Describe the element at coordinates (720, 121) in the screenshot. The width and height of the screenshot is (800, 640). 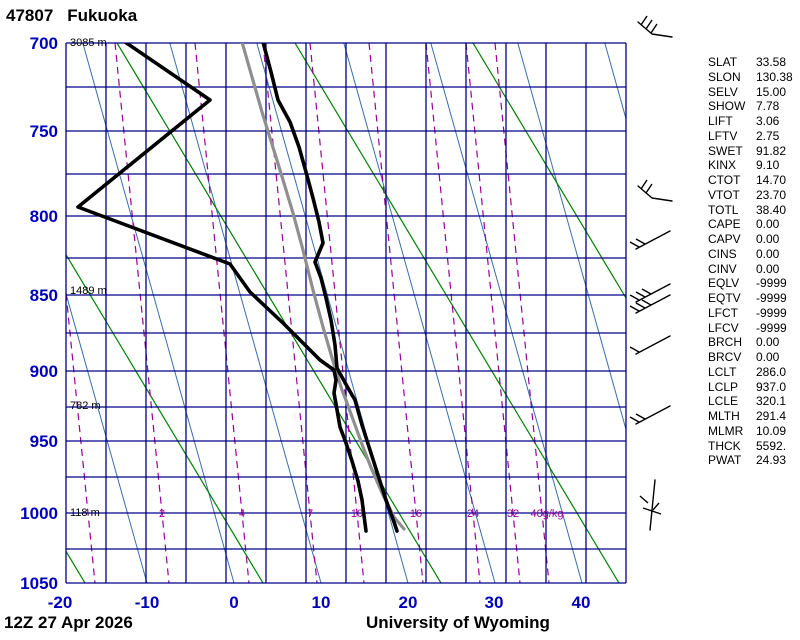
I see `index-name: LIFT` at that location.